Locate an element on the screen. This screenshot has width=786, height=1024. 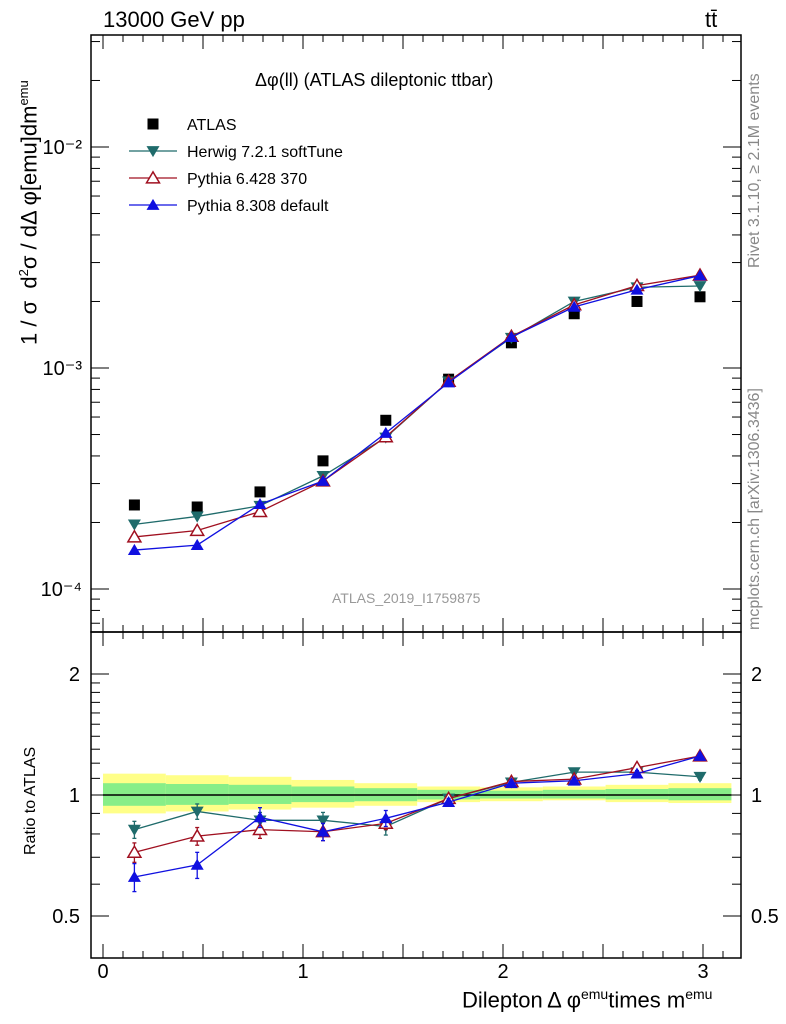
rivet-label: Rivet 3.1.10, ≥ 2.1M events is located at coordinates (754, 170).